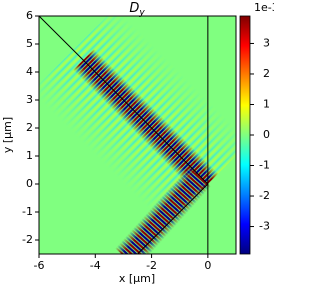  Describe the element at coordinates (137, 278) in the screenshot. I see `x-axis-label: x [μm]` at that location.